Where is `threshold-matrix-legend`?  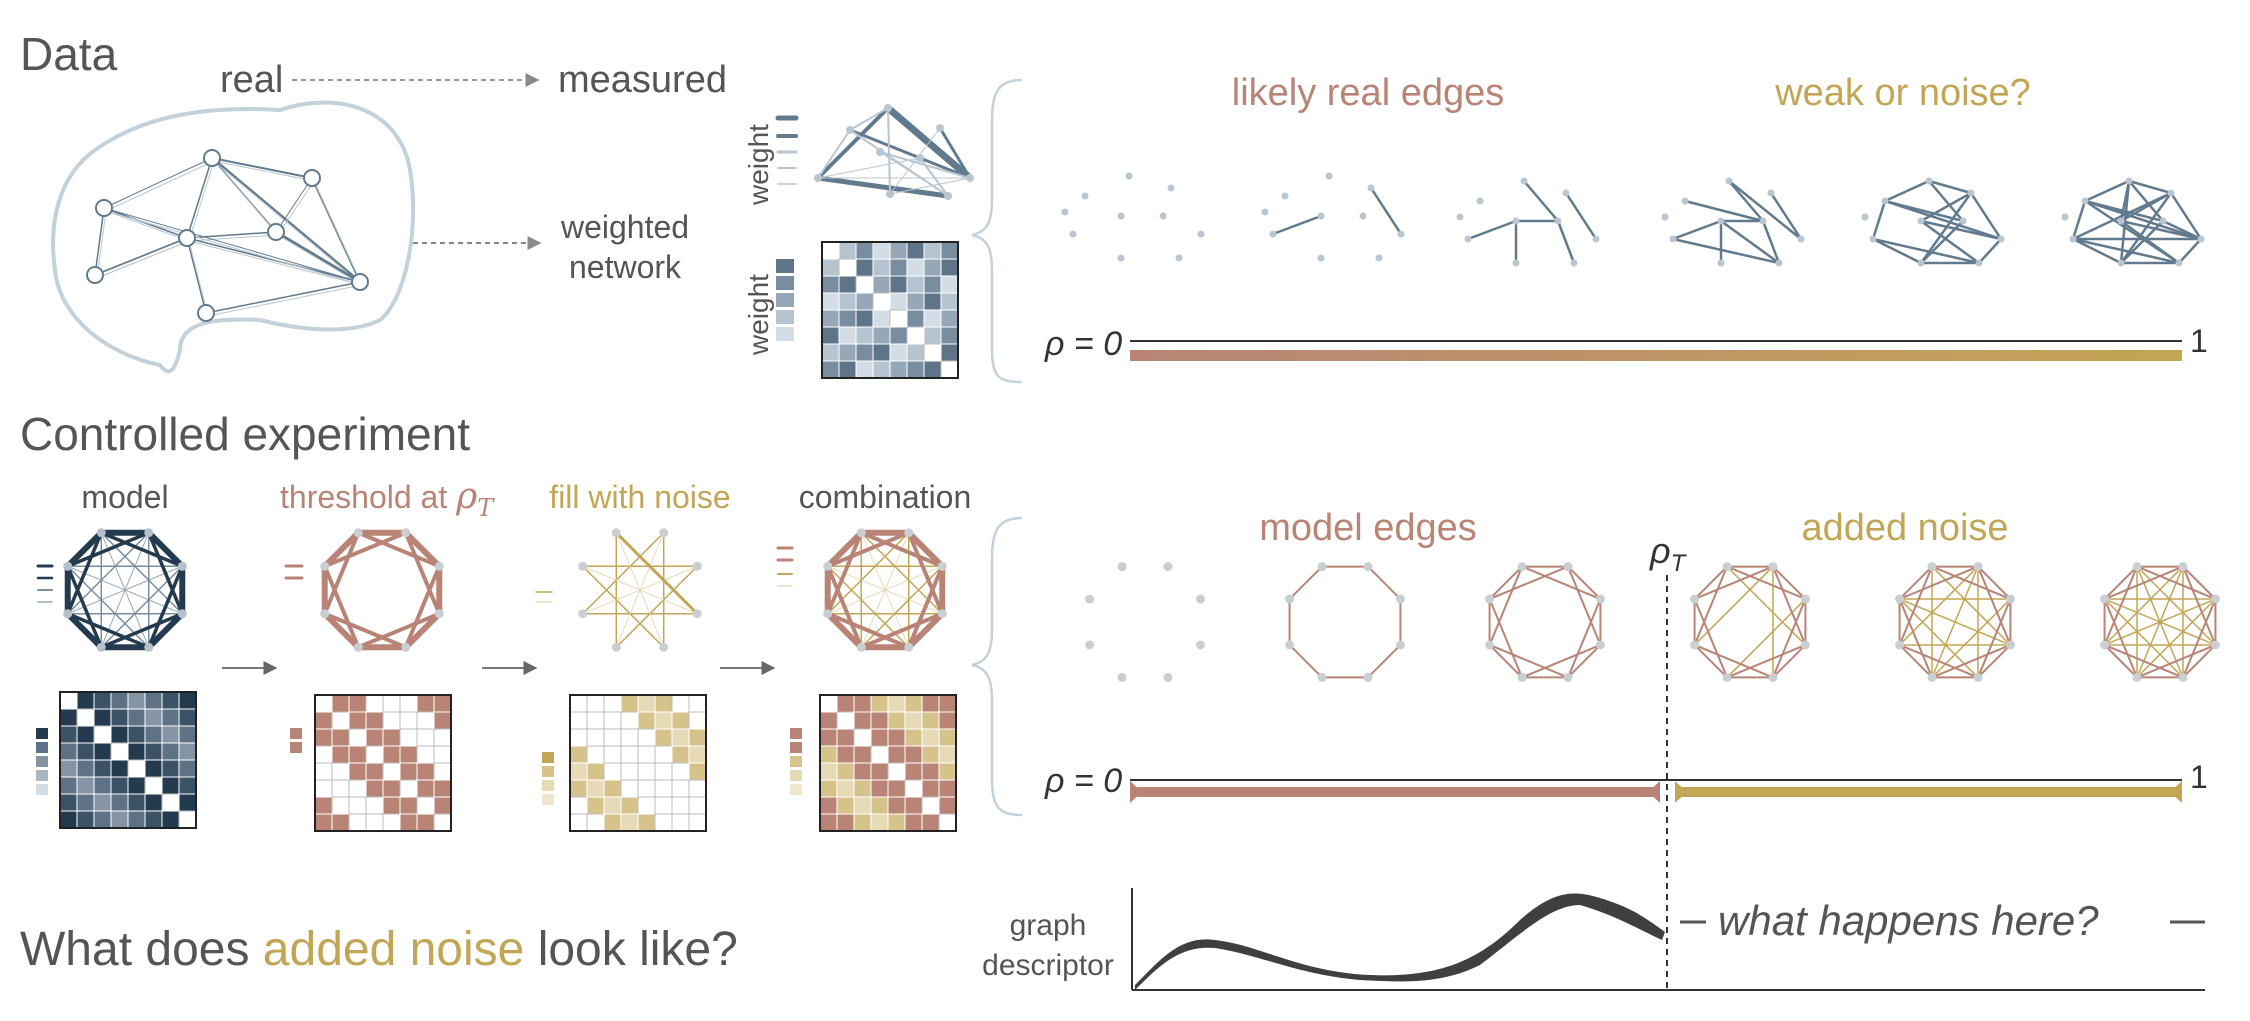
threshold-matrix-legend is located at coordinates (296, 733).